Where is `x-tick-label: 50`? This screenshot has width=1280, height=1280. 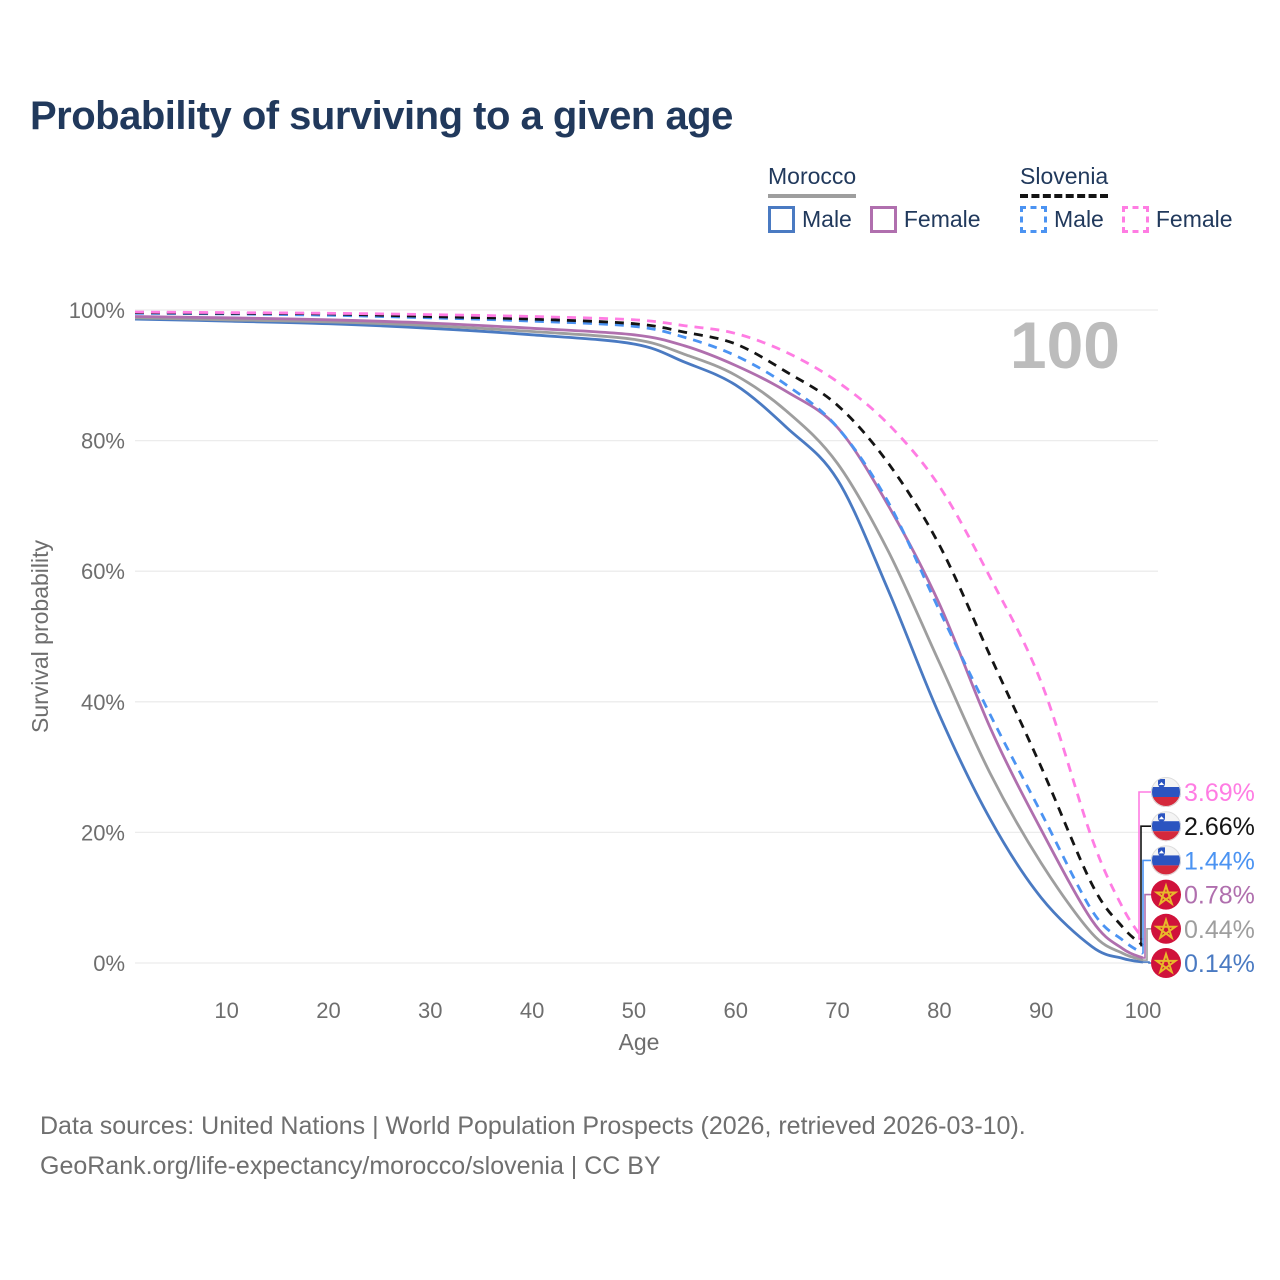
x-tick-label: 50 is located at coordinates (634, 1010).